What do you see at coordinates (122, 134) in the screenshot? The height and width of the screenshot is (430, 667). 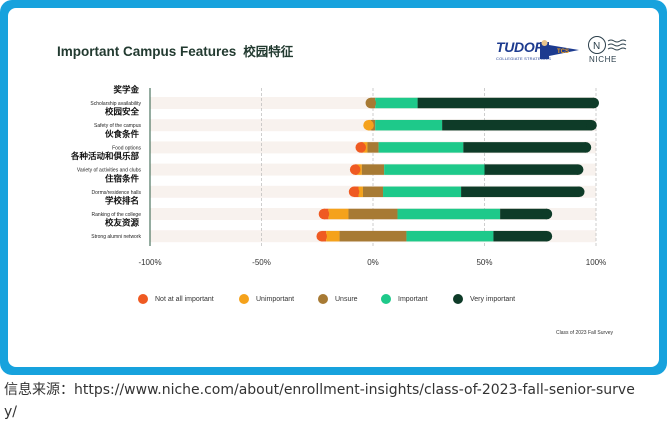 I see `category-label-cn: 伙食条件` at bounding box center [122, 134].